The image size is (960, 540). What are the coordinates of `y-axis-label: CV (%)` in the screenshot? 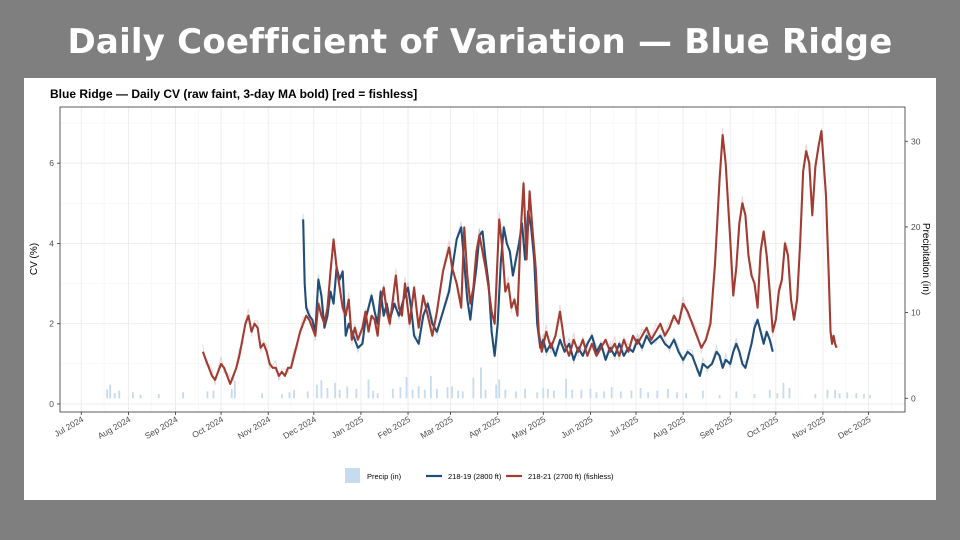 It's located at (34, 259).